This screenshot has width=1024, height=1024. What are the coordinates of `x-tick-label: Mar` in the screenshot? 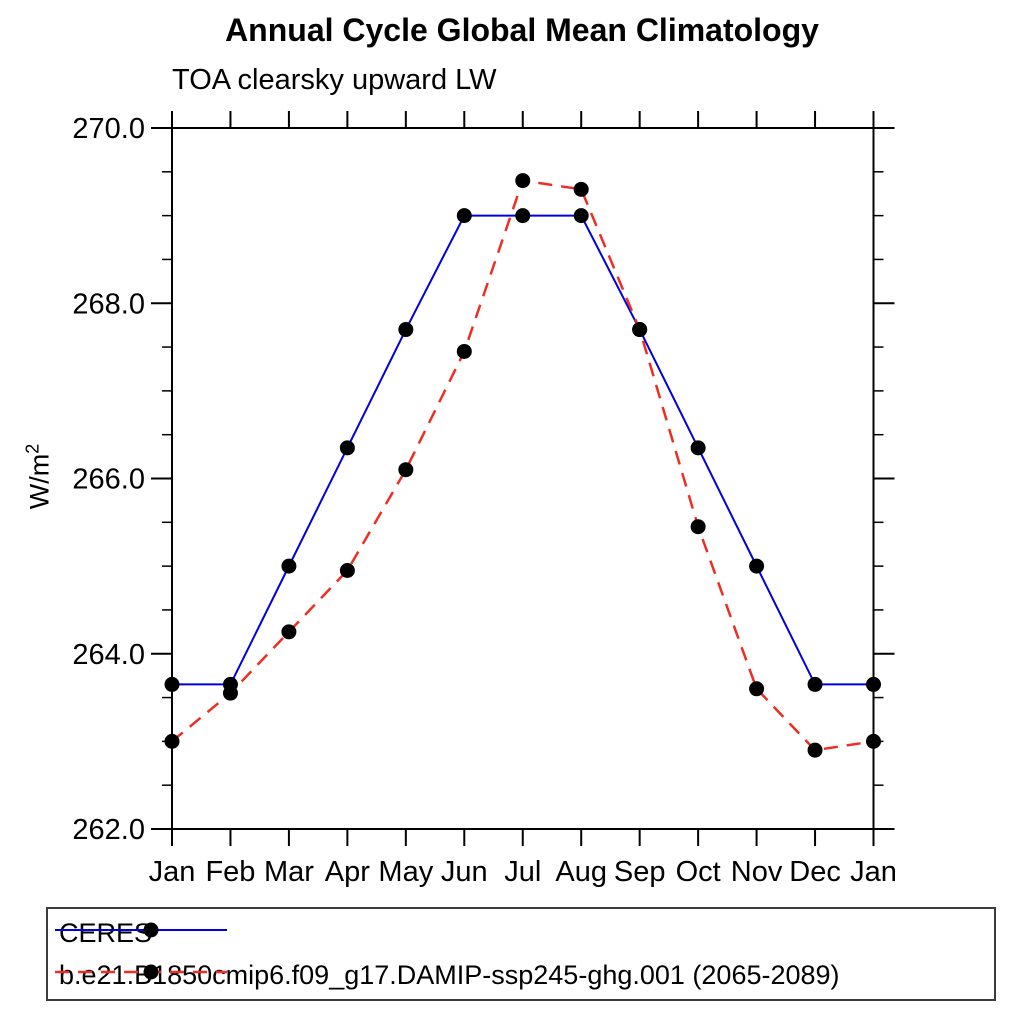 It's located at (289, 872).